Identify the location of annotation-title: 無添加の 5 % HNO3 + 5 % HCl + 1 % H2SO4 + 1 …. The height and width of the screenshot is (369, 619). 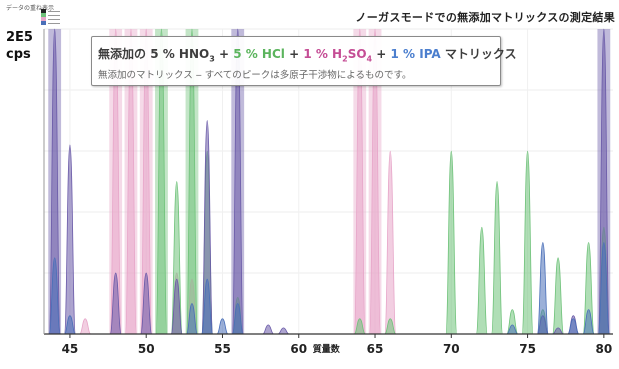
(307, 54).